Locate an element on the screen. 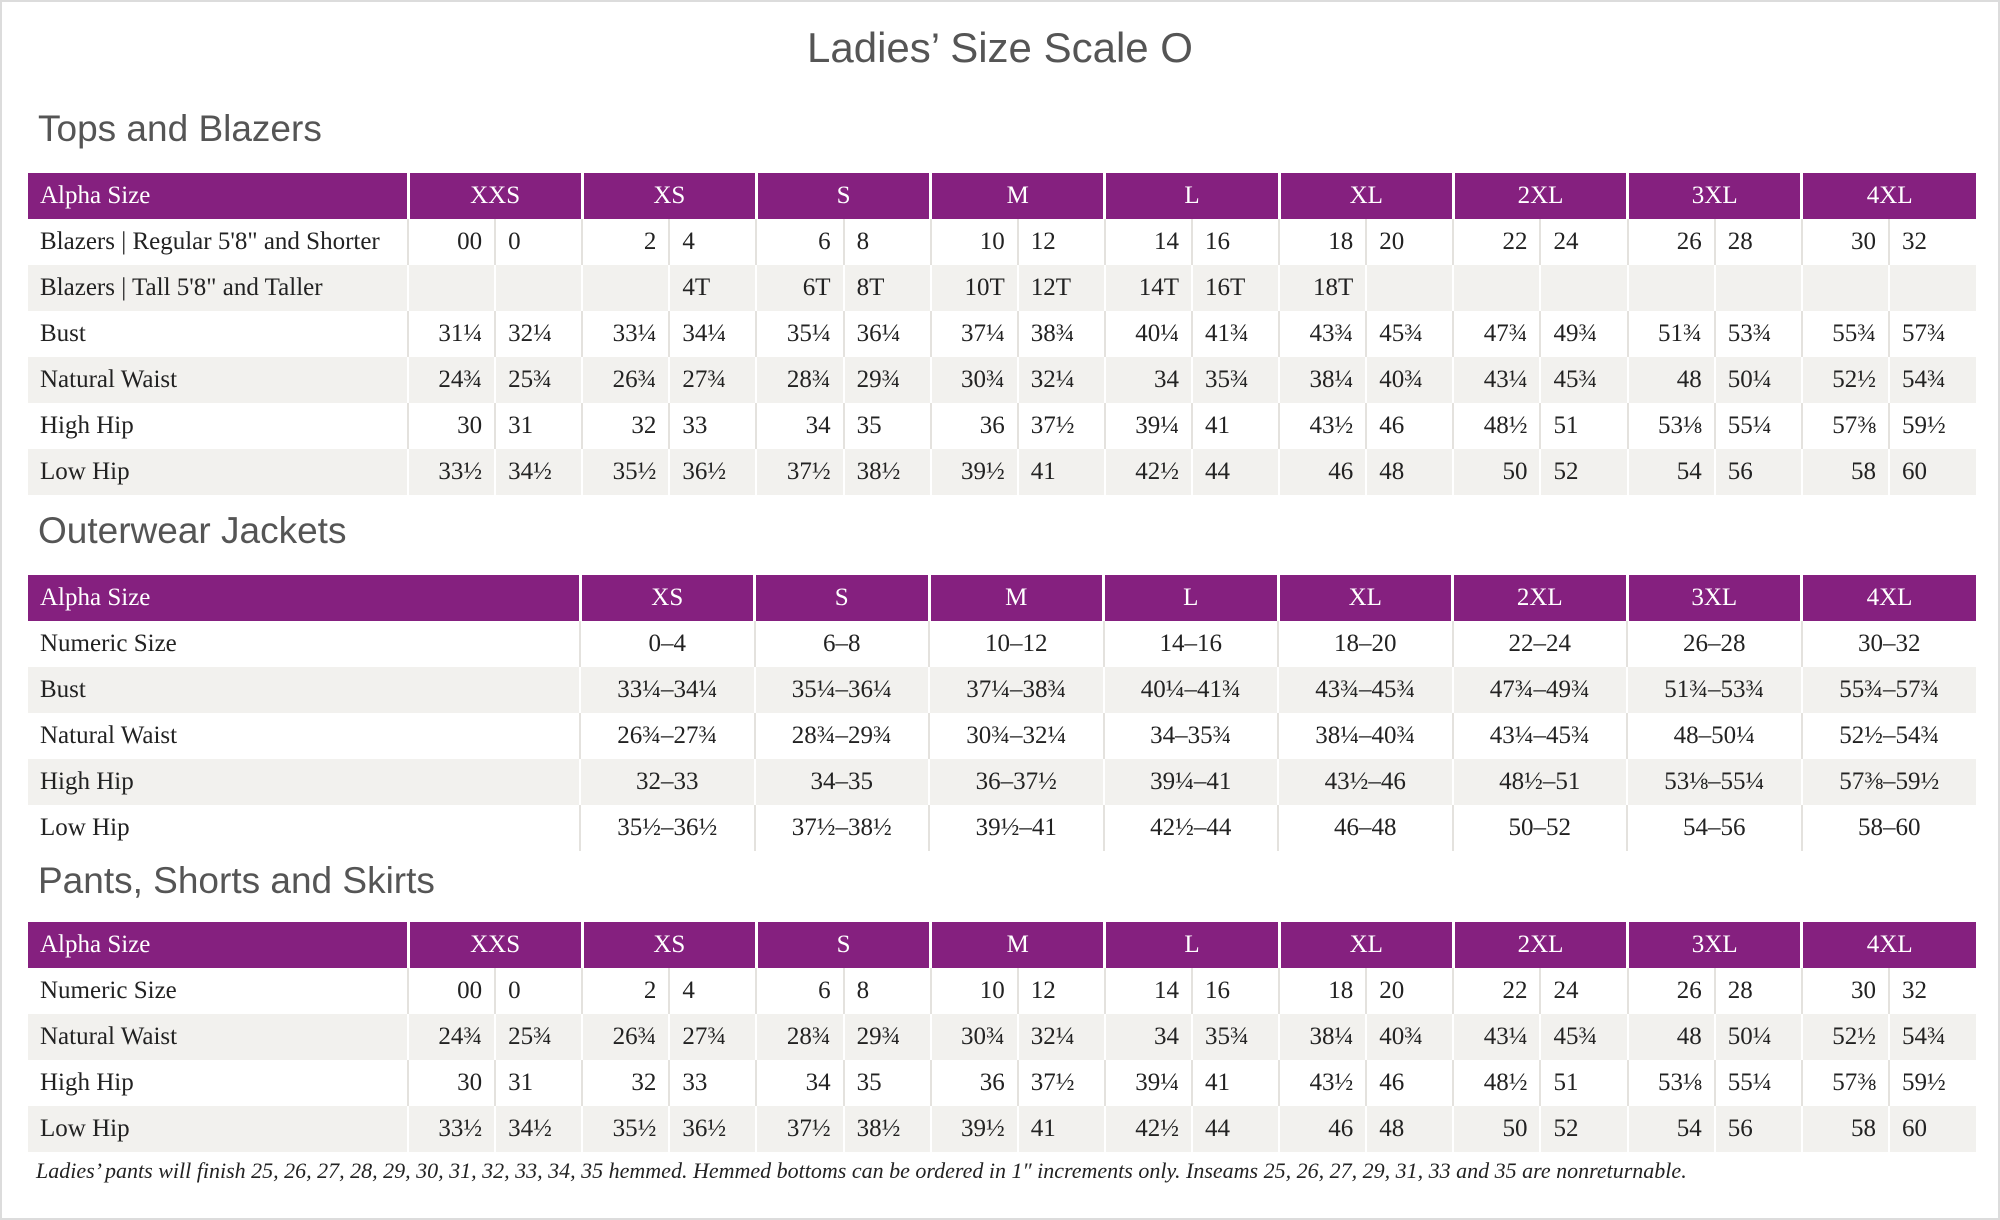 The image size is (2000, 1220). size-cell: 35¾ is located at coordinates (1235, 380).